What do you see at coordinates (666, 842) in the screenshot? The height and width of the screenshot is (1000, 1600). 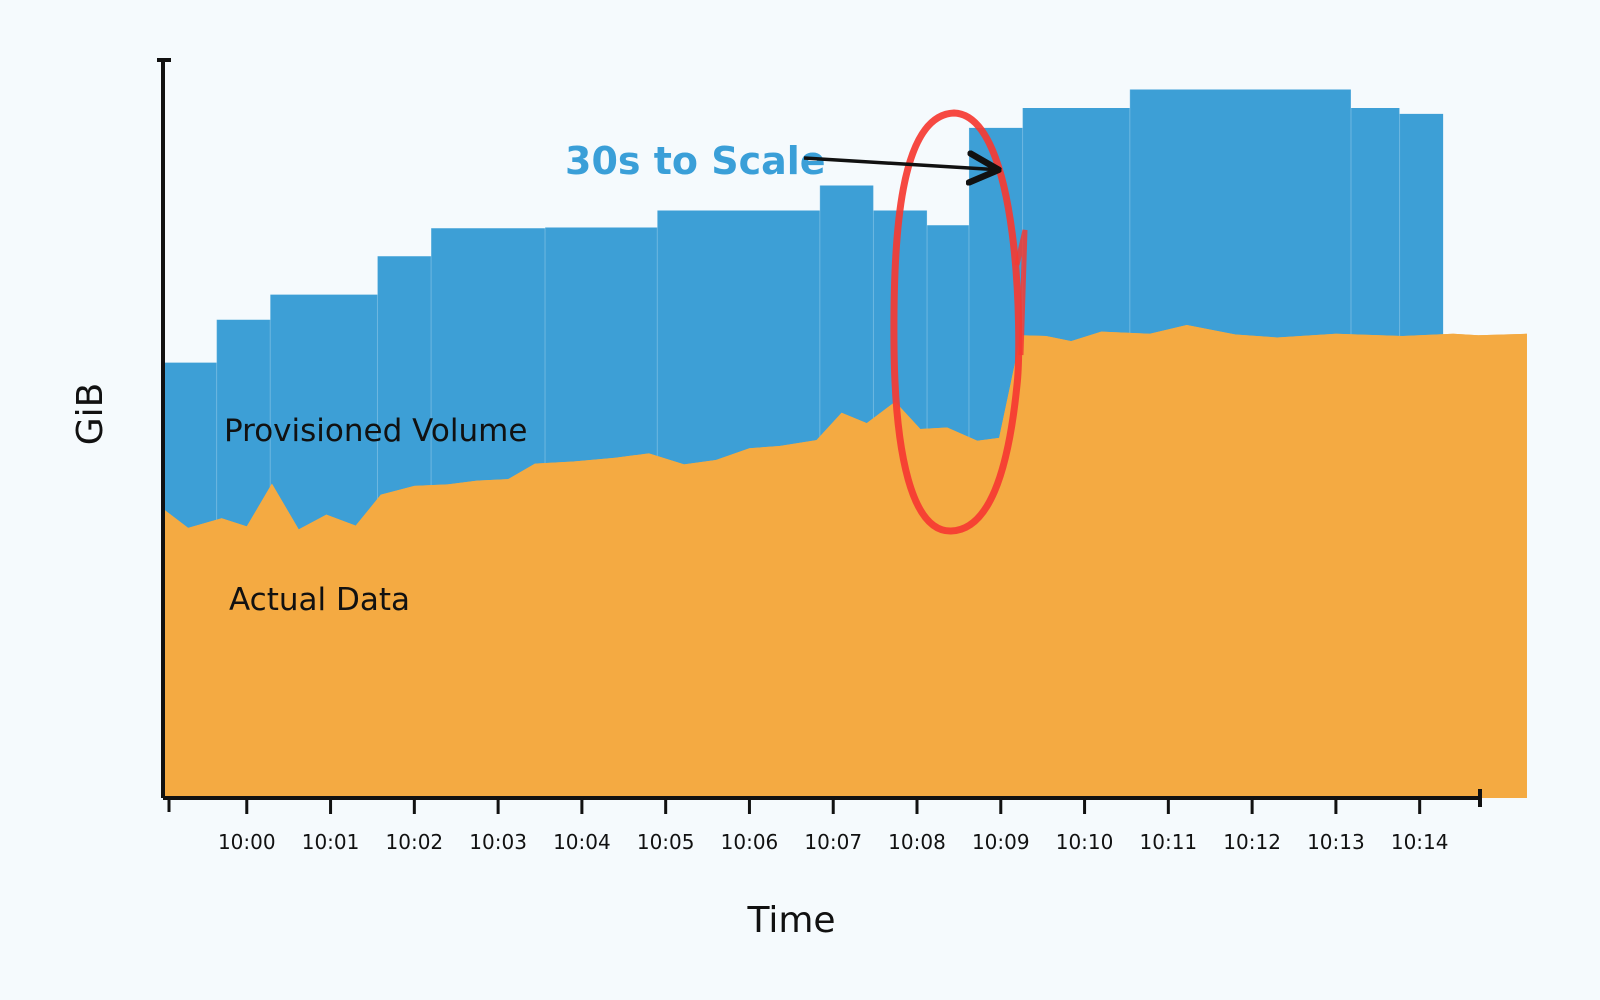 I see `x-tick-label: 10:05` at bounding box center [666, 842].